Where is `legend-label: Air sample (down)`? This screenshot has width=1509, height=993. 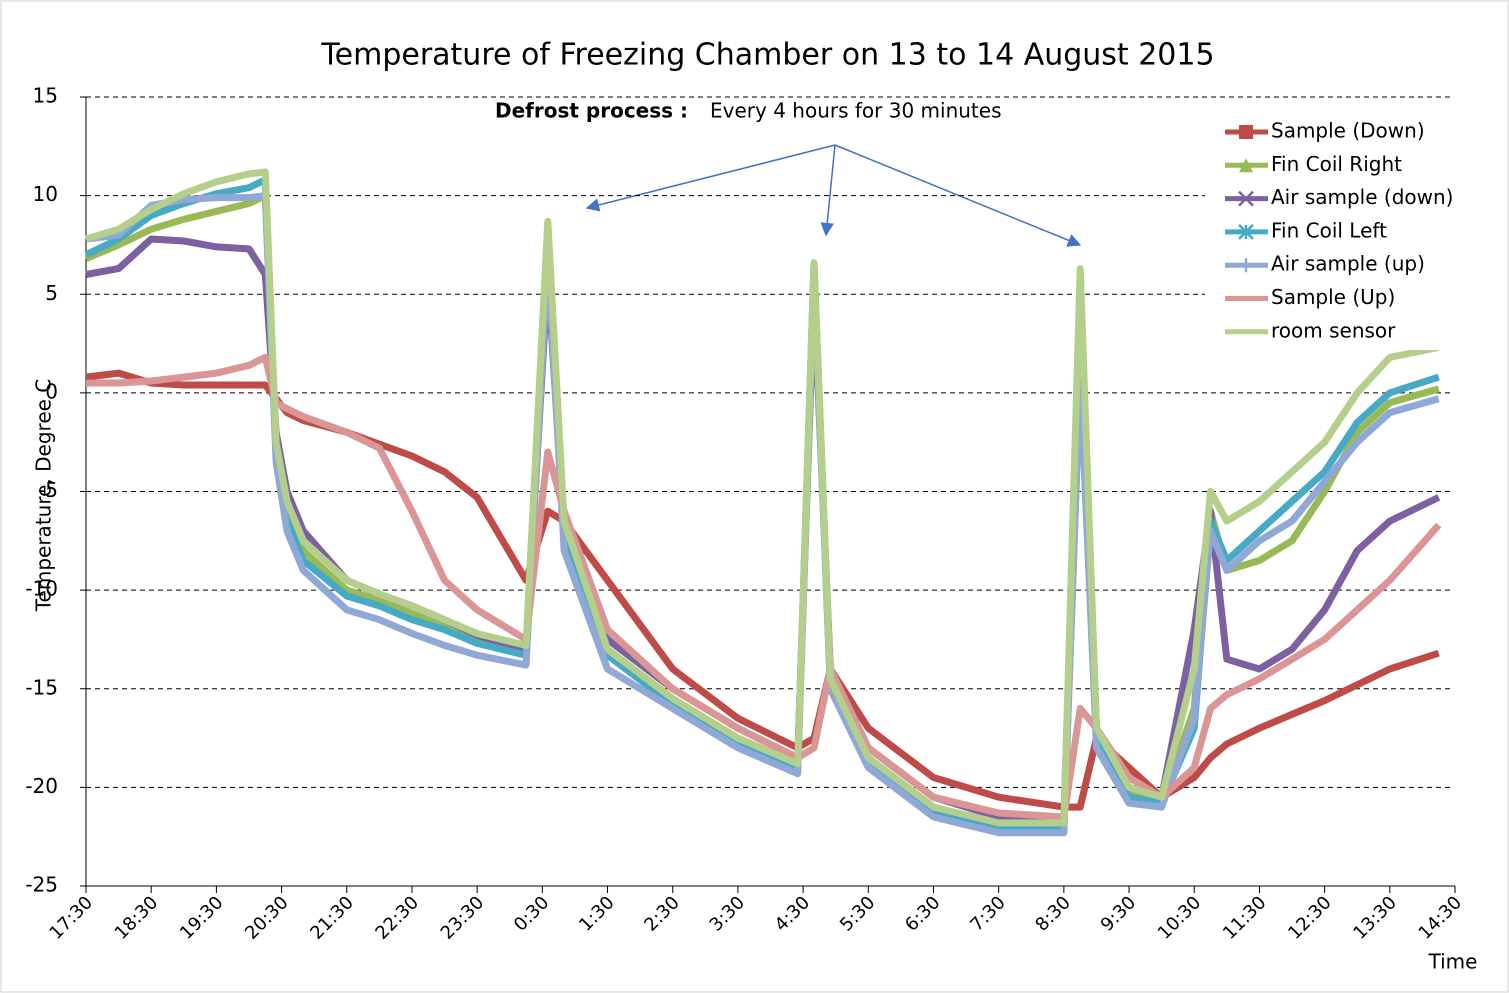 legend-label: Air sample (down) is located at coordinates (1362, 197).